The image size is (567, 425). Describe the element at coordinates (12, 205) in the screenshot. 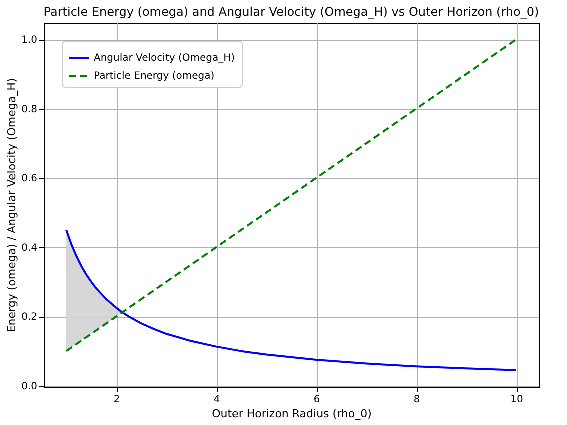

I see `y-axis-title: Energy (omega) / Angular Velocity (Omega_H)` at that location.